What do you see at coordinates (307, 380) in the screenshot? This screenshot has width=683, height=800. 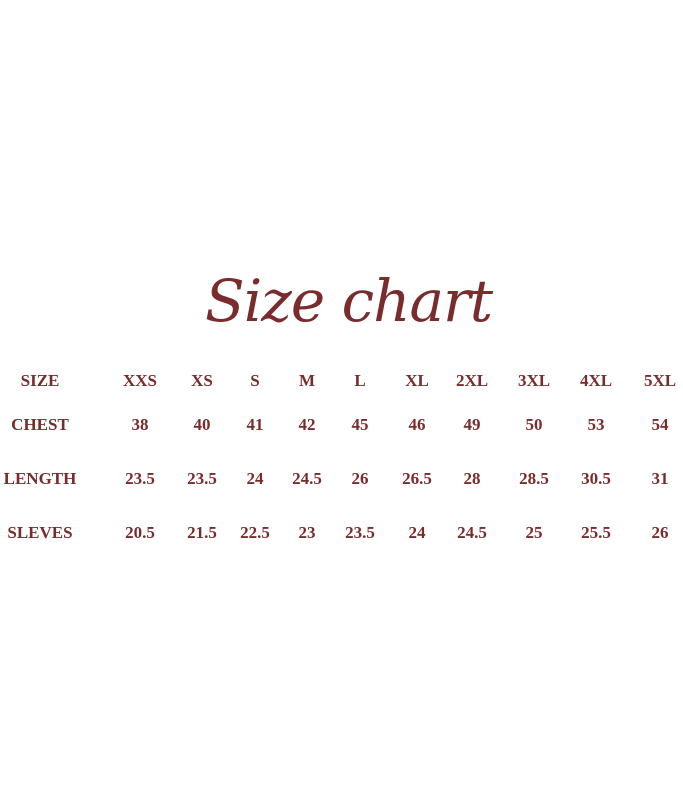 I see `size-header: M` at bounding box center [307, 380].